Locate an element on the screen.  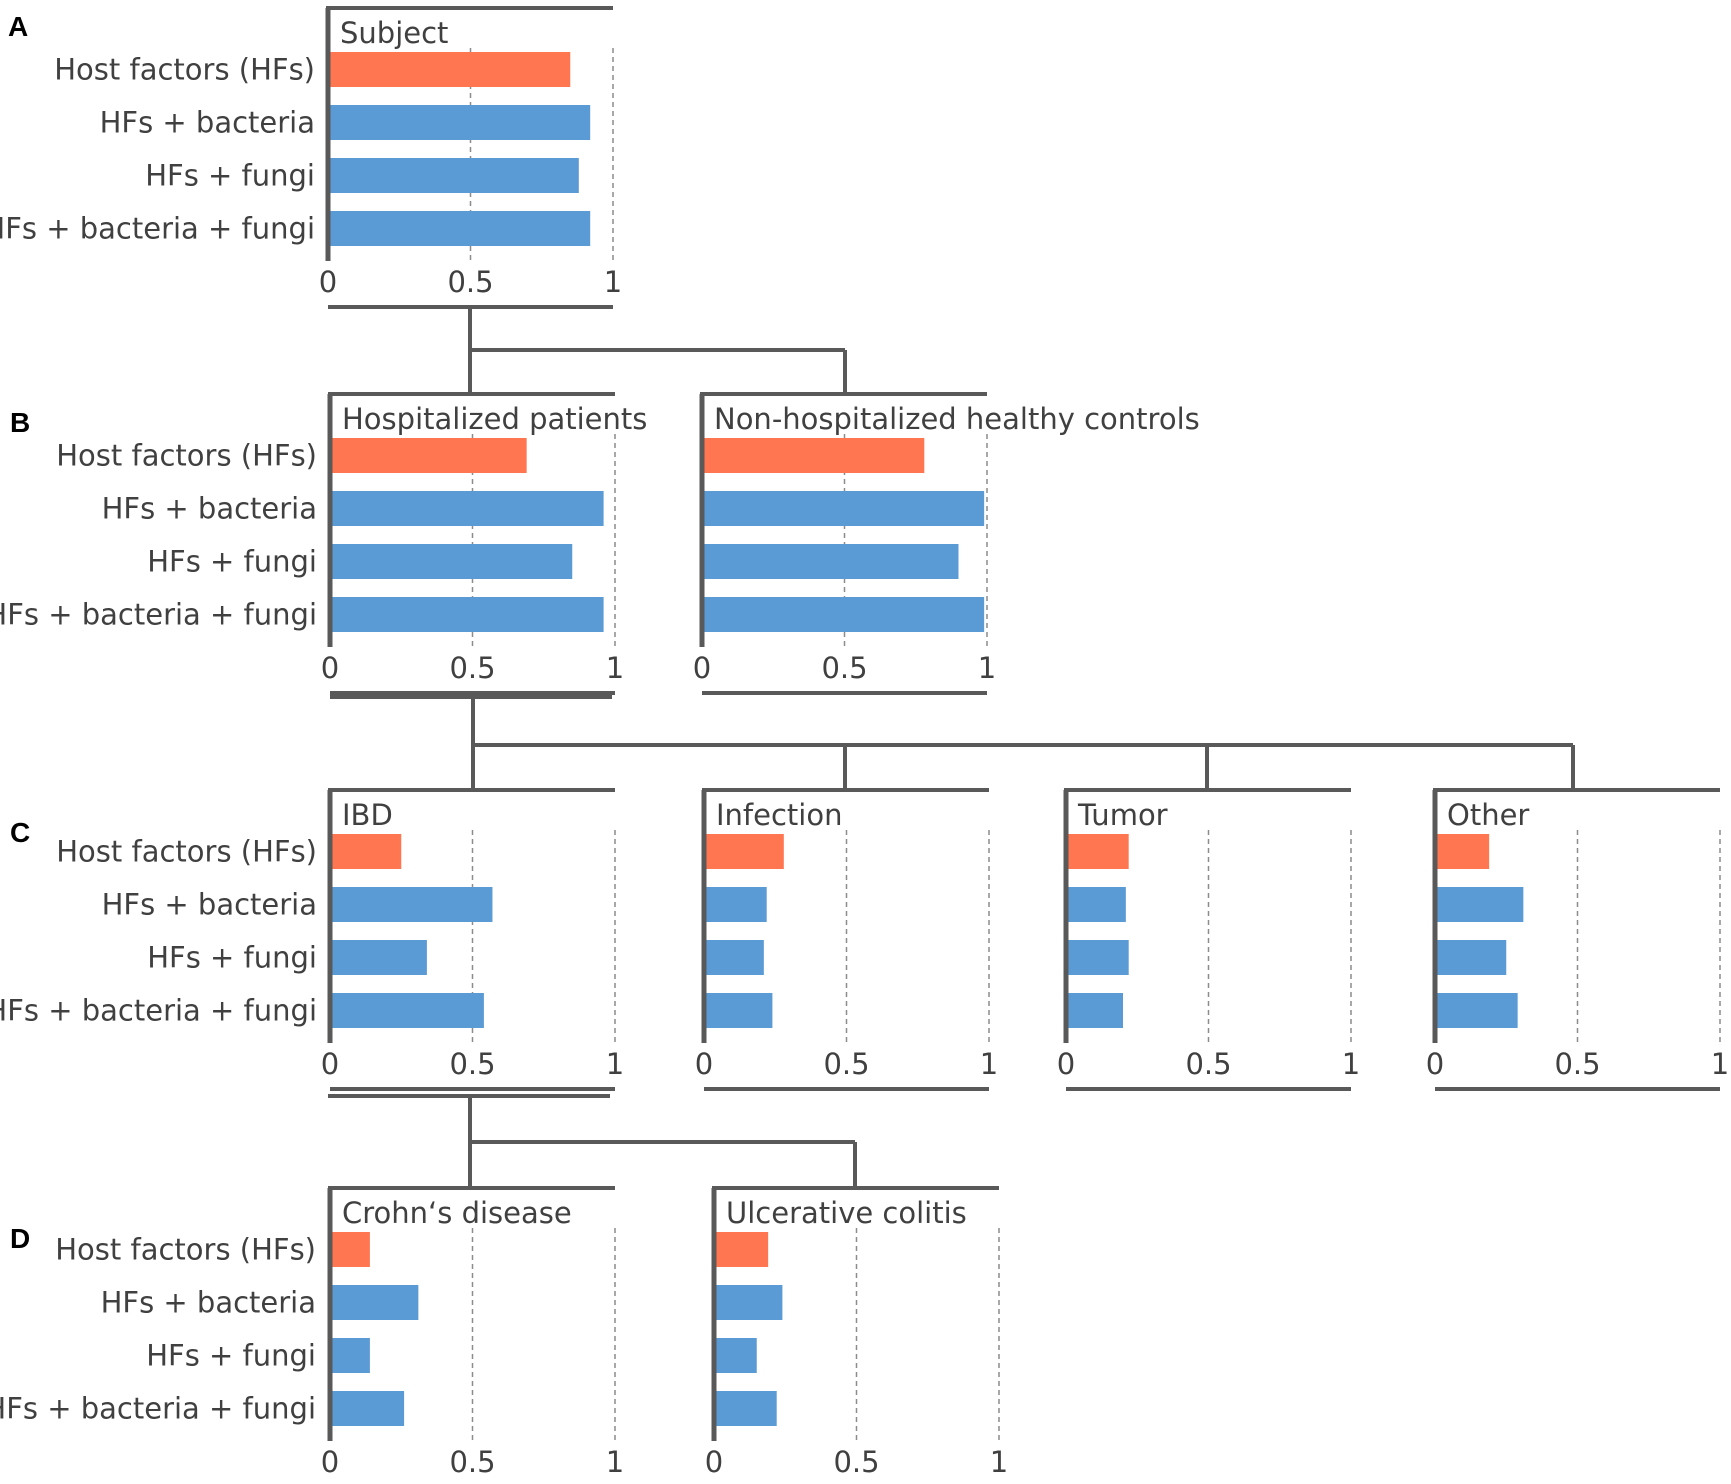
chart-title: Crohn‘s disease is located at coordinates (457, 1213).